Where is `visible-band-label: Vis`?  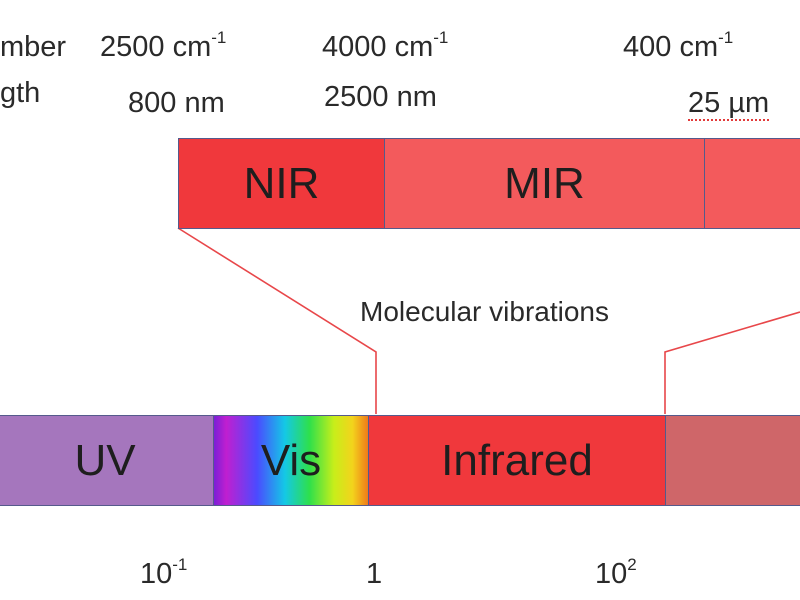
visible-band-label: Vis is located at coordinates (291, 460).